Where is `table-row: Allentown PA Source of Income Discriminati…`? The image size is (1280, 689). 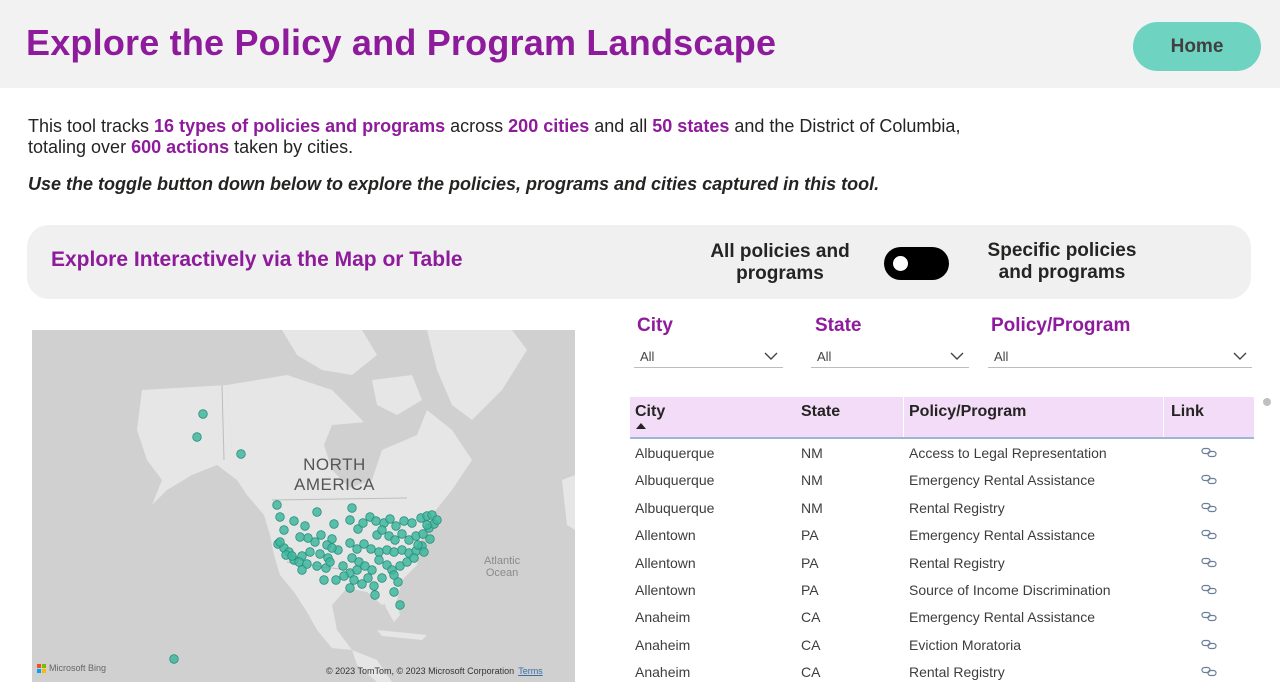 table-row: Allentown PA Source of Income Discriminati… is located at coordinates (942, 589).